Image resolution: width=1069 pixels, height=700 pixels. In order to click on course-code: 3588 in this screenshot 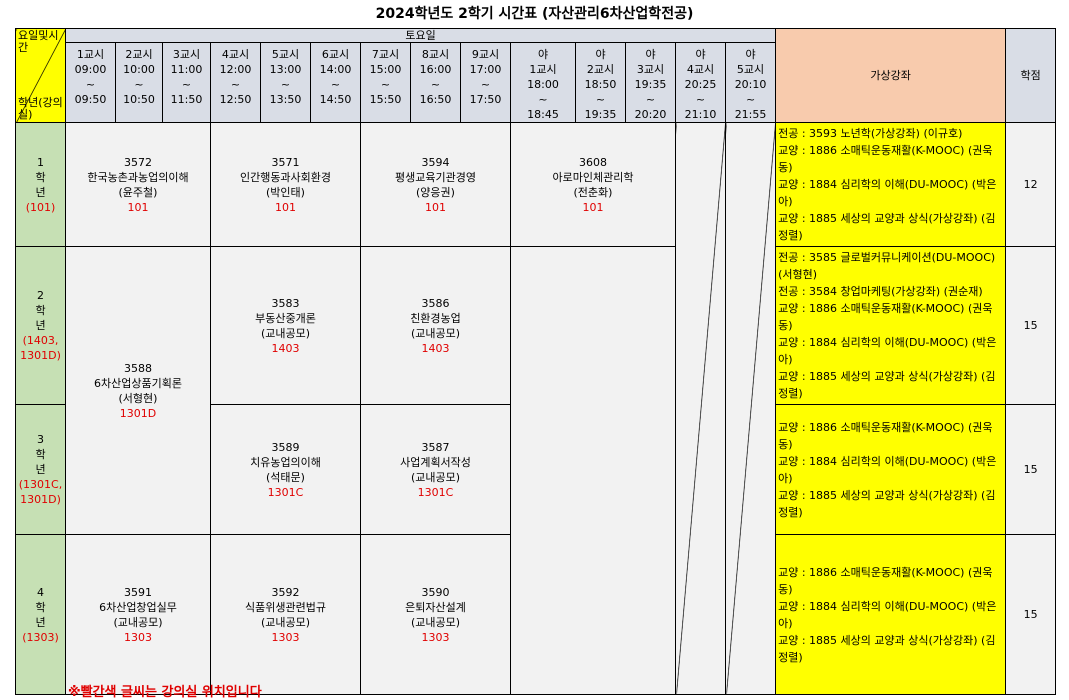, I will do `click(138, 368)`.